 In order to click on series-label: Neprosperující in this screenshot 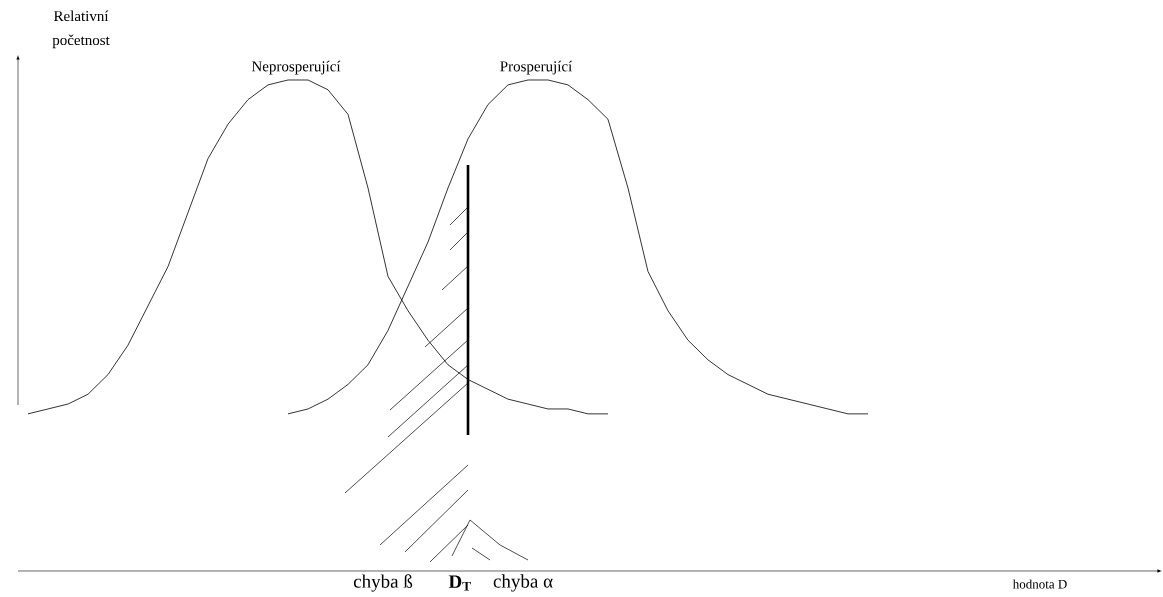, I will do `click(296, 67)`.